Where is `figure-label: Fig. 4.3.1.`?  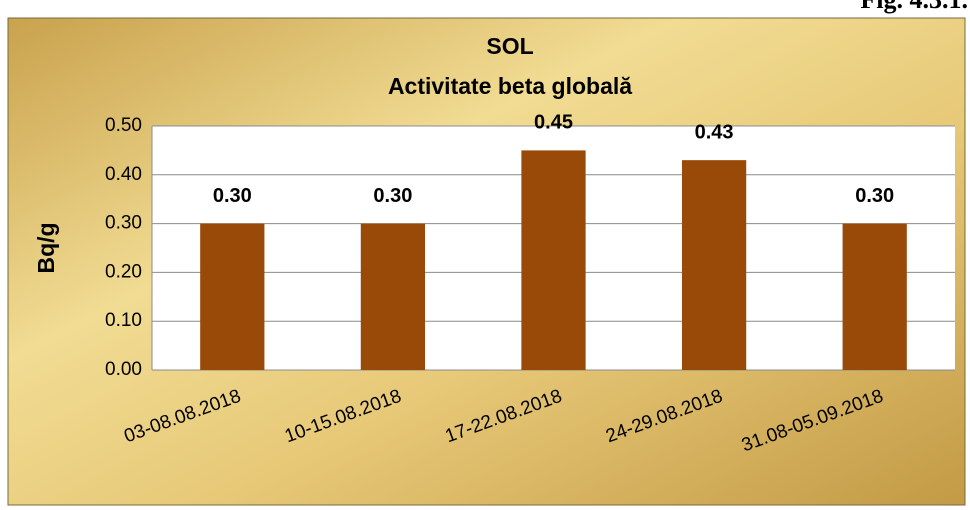
figure-label: Fig. 4.3.1. is located at coordinates (914, 7).